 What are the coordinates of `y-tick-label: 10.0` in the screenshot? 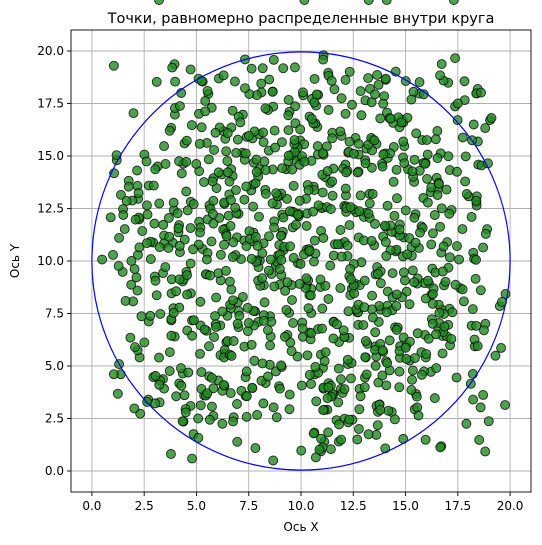 It's located at (50, 261).